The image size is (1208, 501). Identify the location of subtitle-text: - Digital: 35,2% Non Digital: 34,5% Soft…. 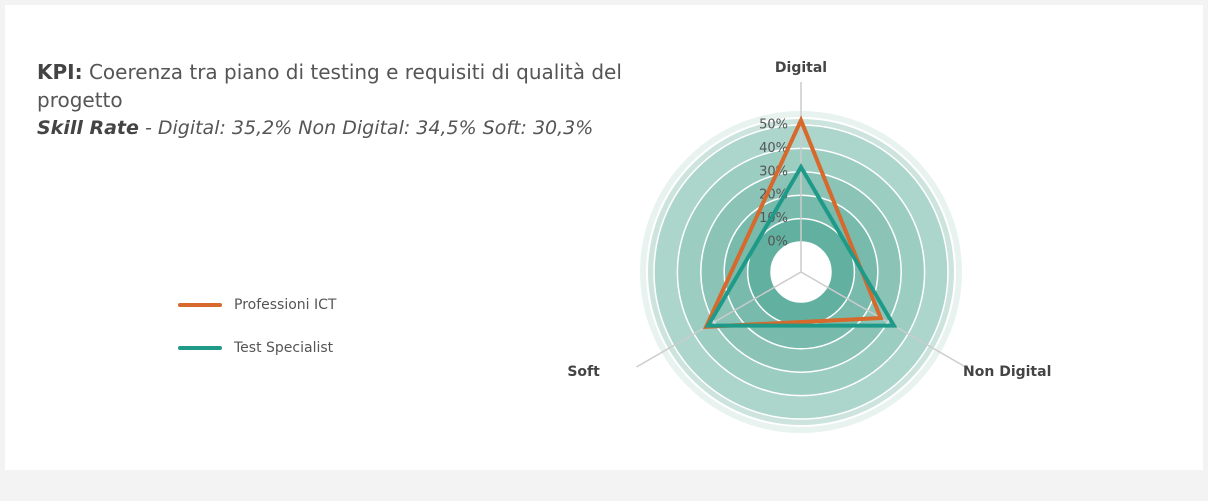
(369, 128).